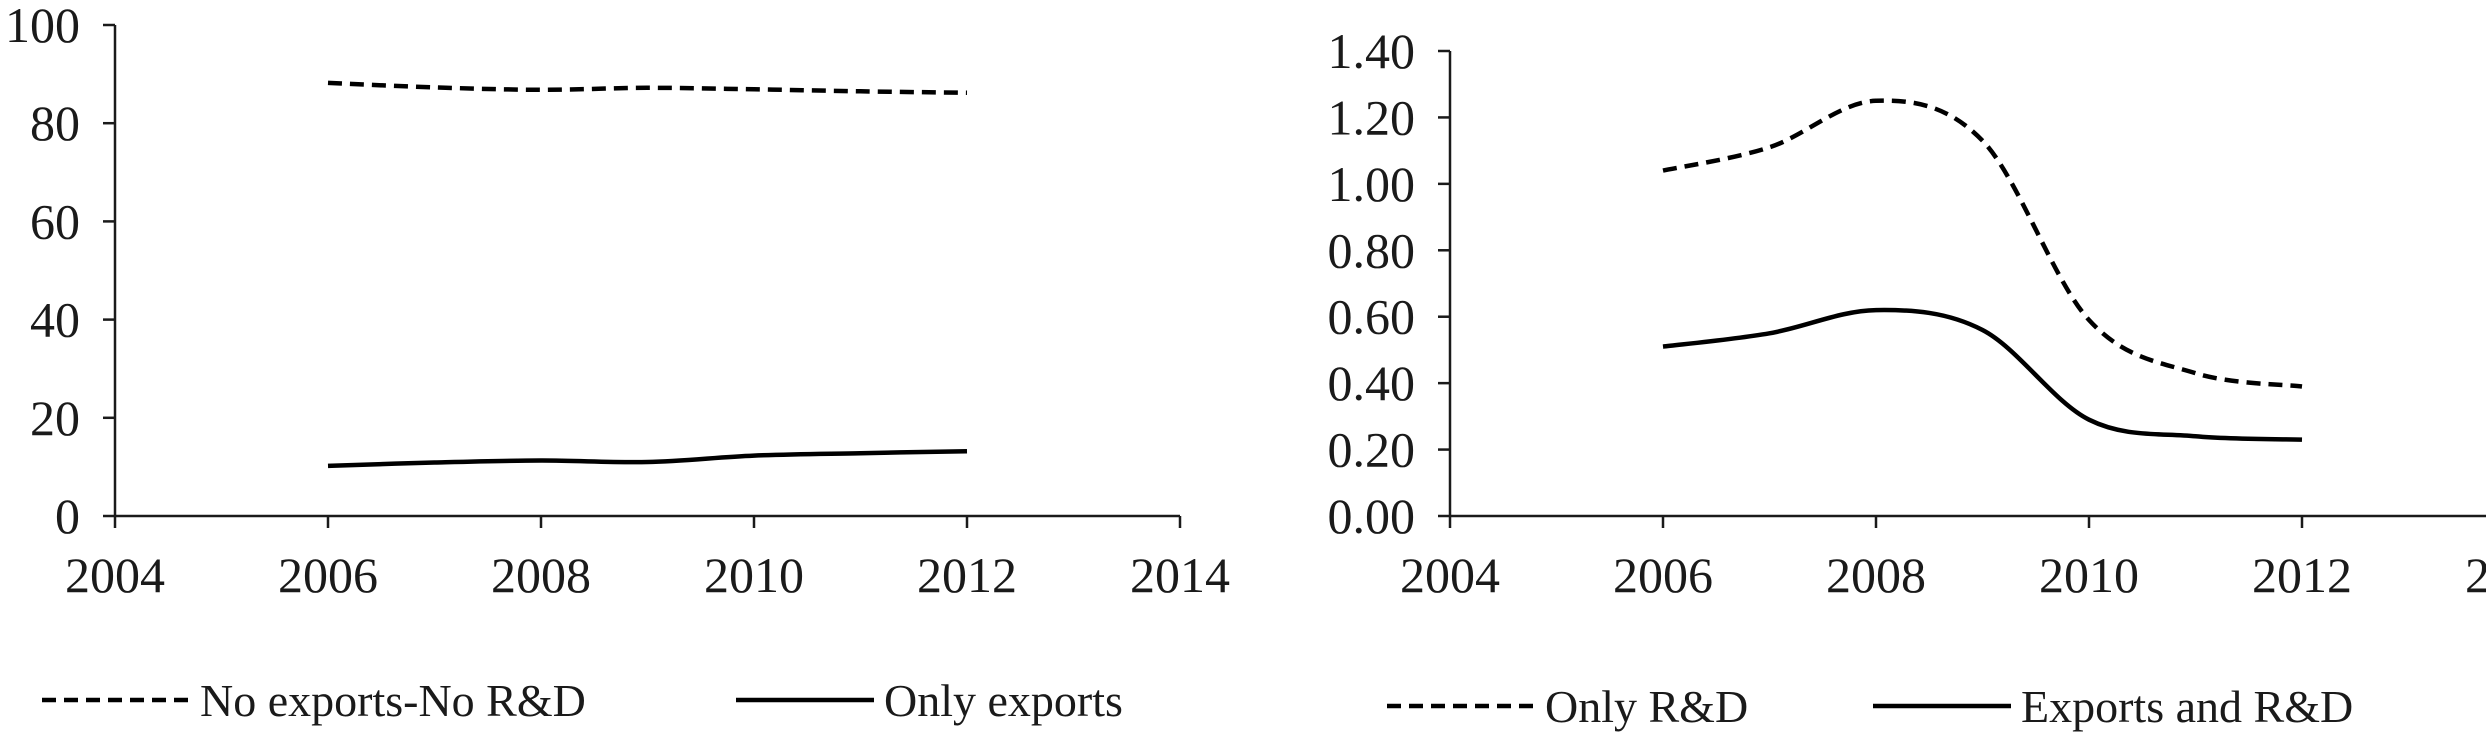  I want to click on legend-label: Only exports, so click(1003, 700).